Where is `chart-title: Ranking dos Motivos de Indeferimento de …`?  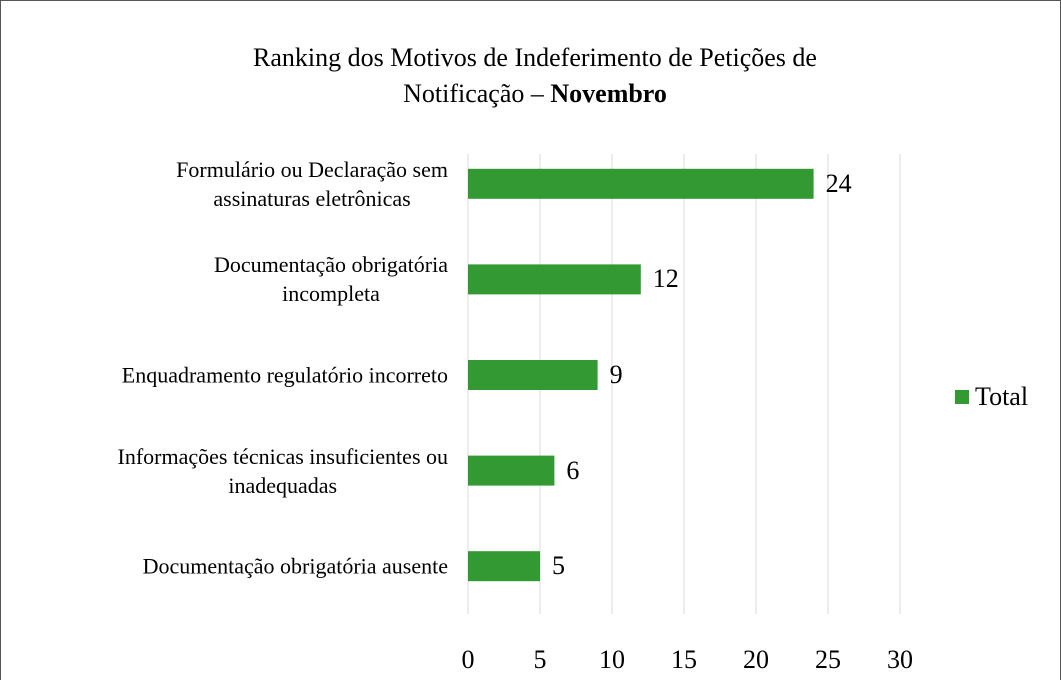 chart-title: Ranking dos Motivos de Indeferimento de … is located at coordinates (535, 76).